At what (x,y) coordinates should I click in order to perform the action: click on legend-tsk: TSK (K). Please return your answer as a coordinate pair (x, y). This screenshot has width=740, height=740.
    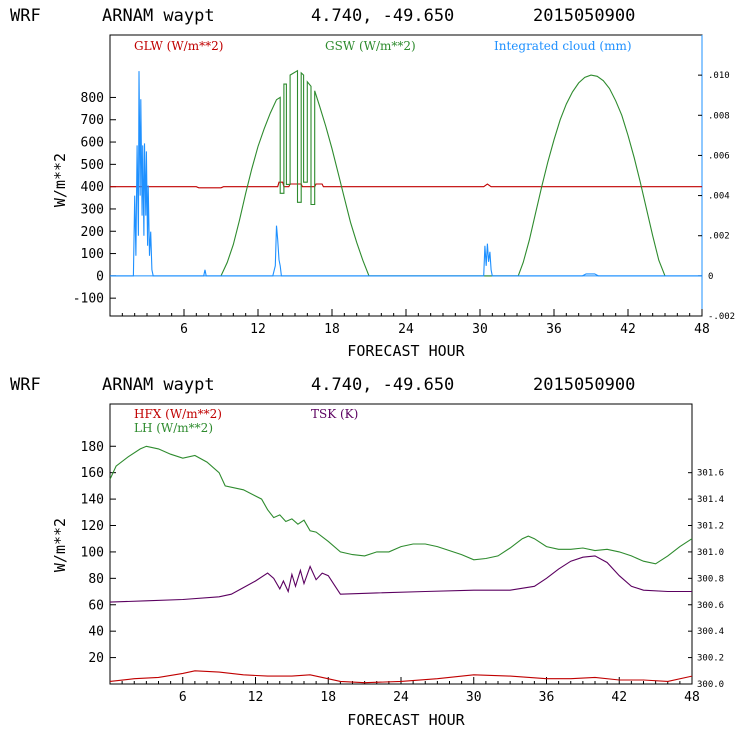
    Looking at the image, I should click on (334, 414).